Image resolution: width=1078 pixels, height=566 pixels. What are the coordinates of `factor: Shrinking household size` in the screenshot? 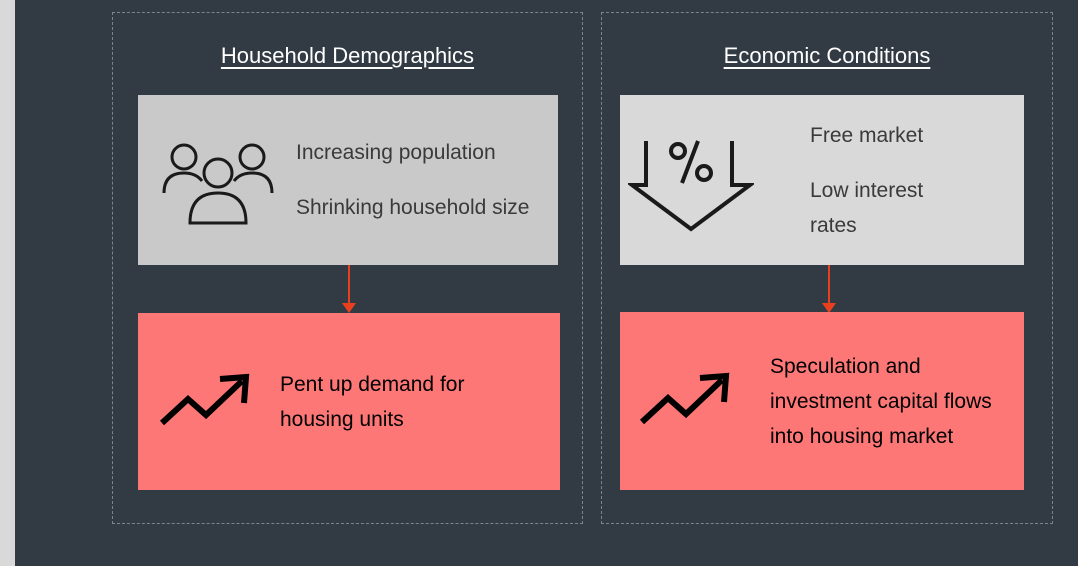 It's located at (413, 207).